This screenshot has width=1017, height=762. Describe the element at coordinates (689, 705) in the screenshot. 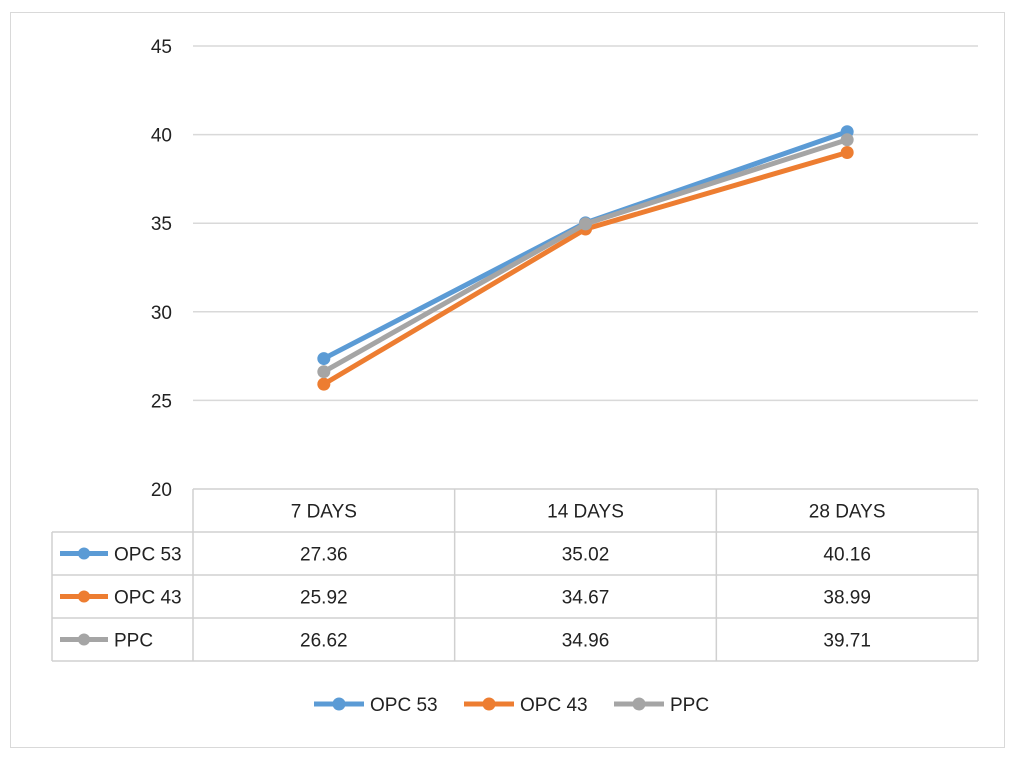

I see `legend-label: PPC` at that location.